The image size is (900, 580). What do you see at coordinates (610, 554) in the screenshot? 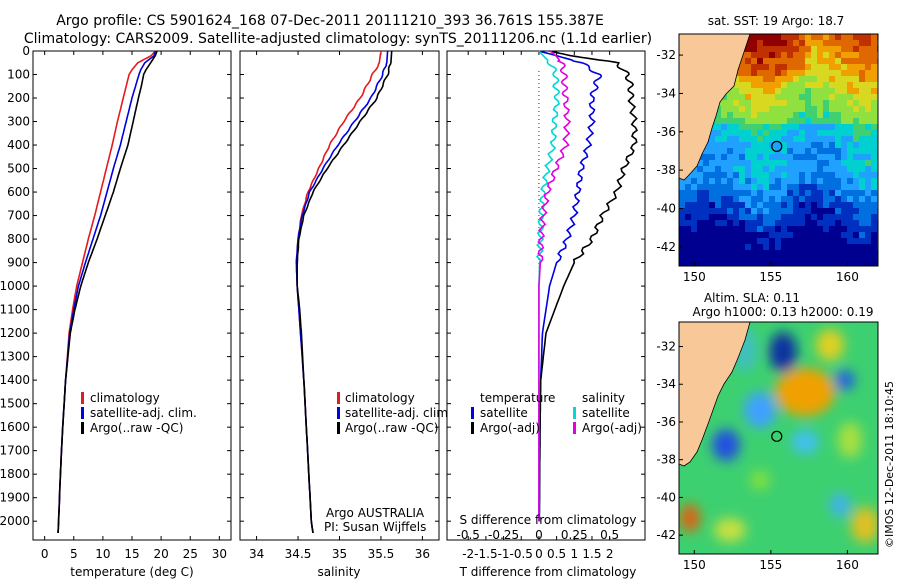
I see `x-tick-label: 2` at bounding box center [610, 554].